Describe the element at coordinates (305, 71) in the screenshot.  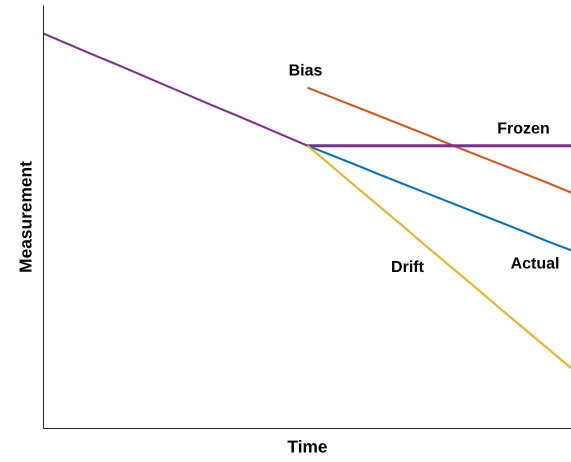
I see `series-label: Bias` at that location.